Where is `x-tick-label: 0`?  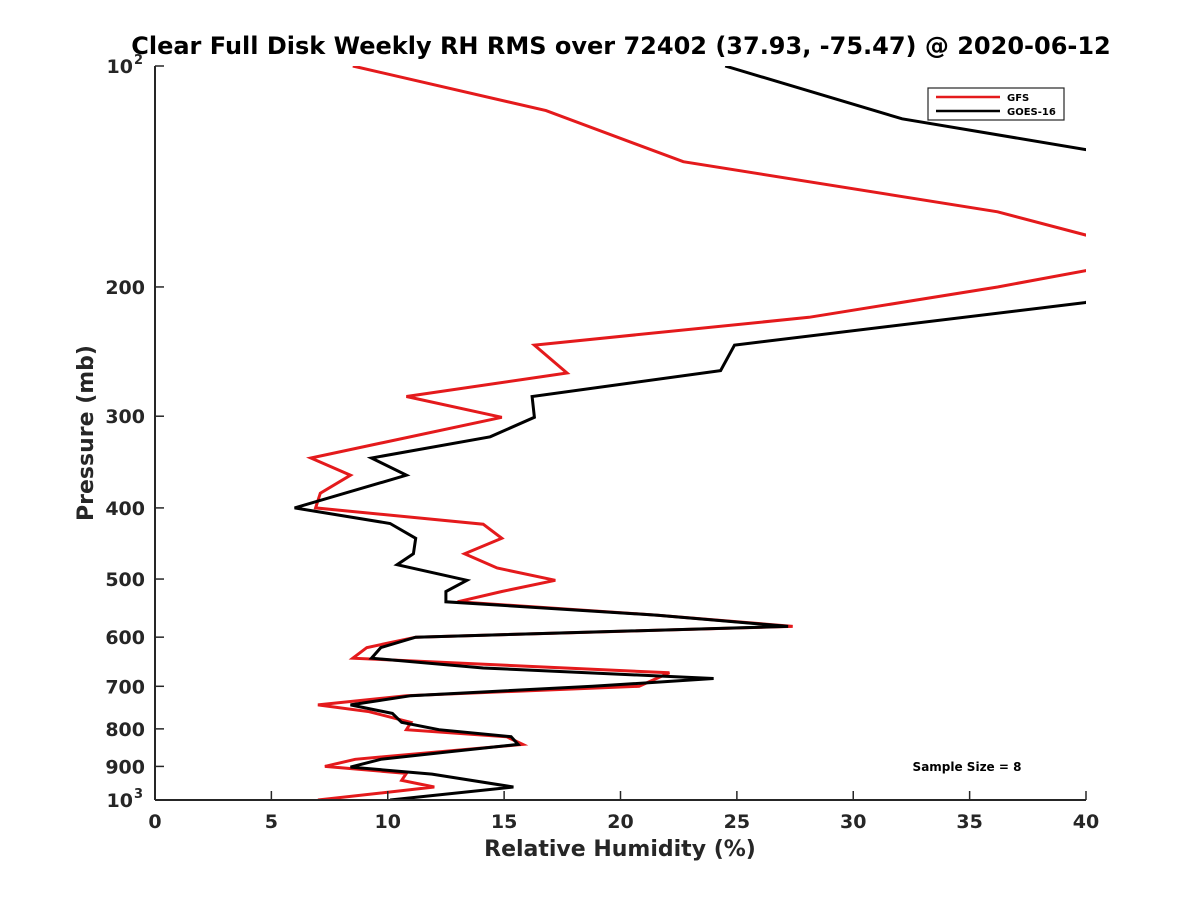
x-tick-label: 0 is located at coordinates (154, 822).